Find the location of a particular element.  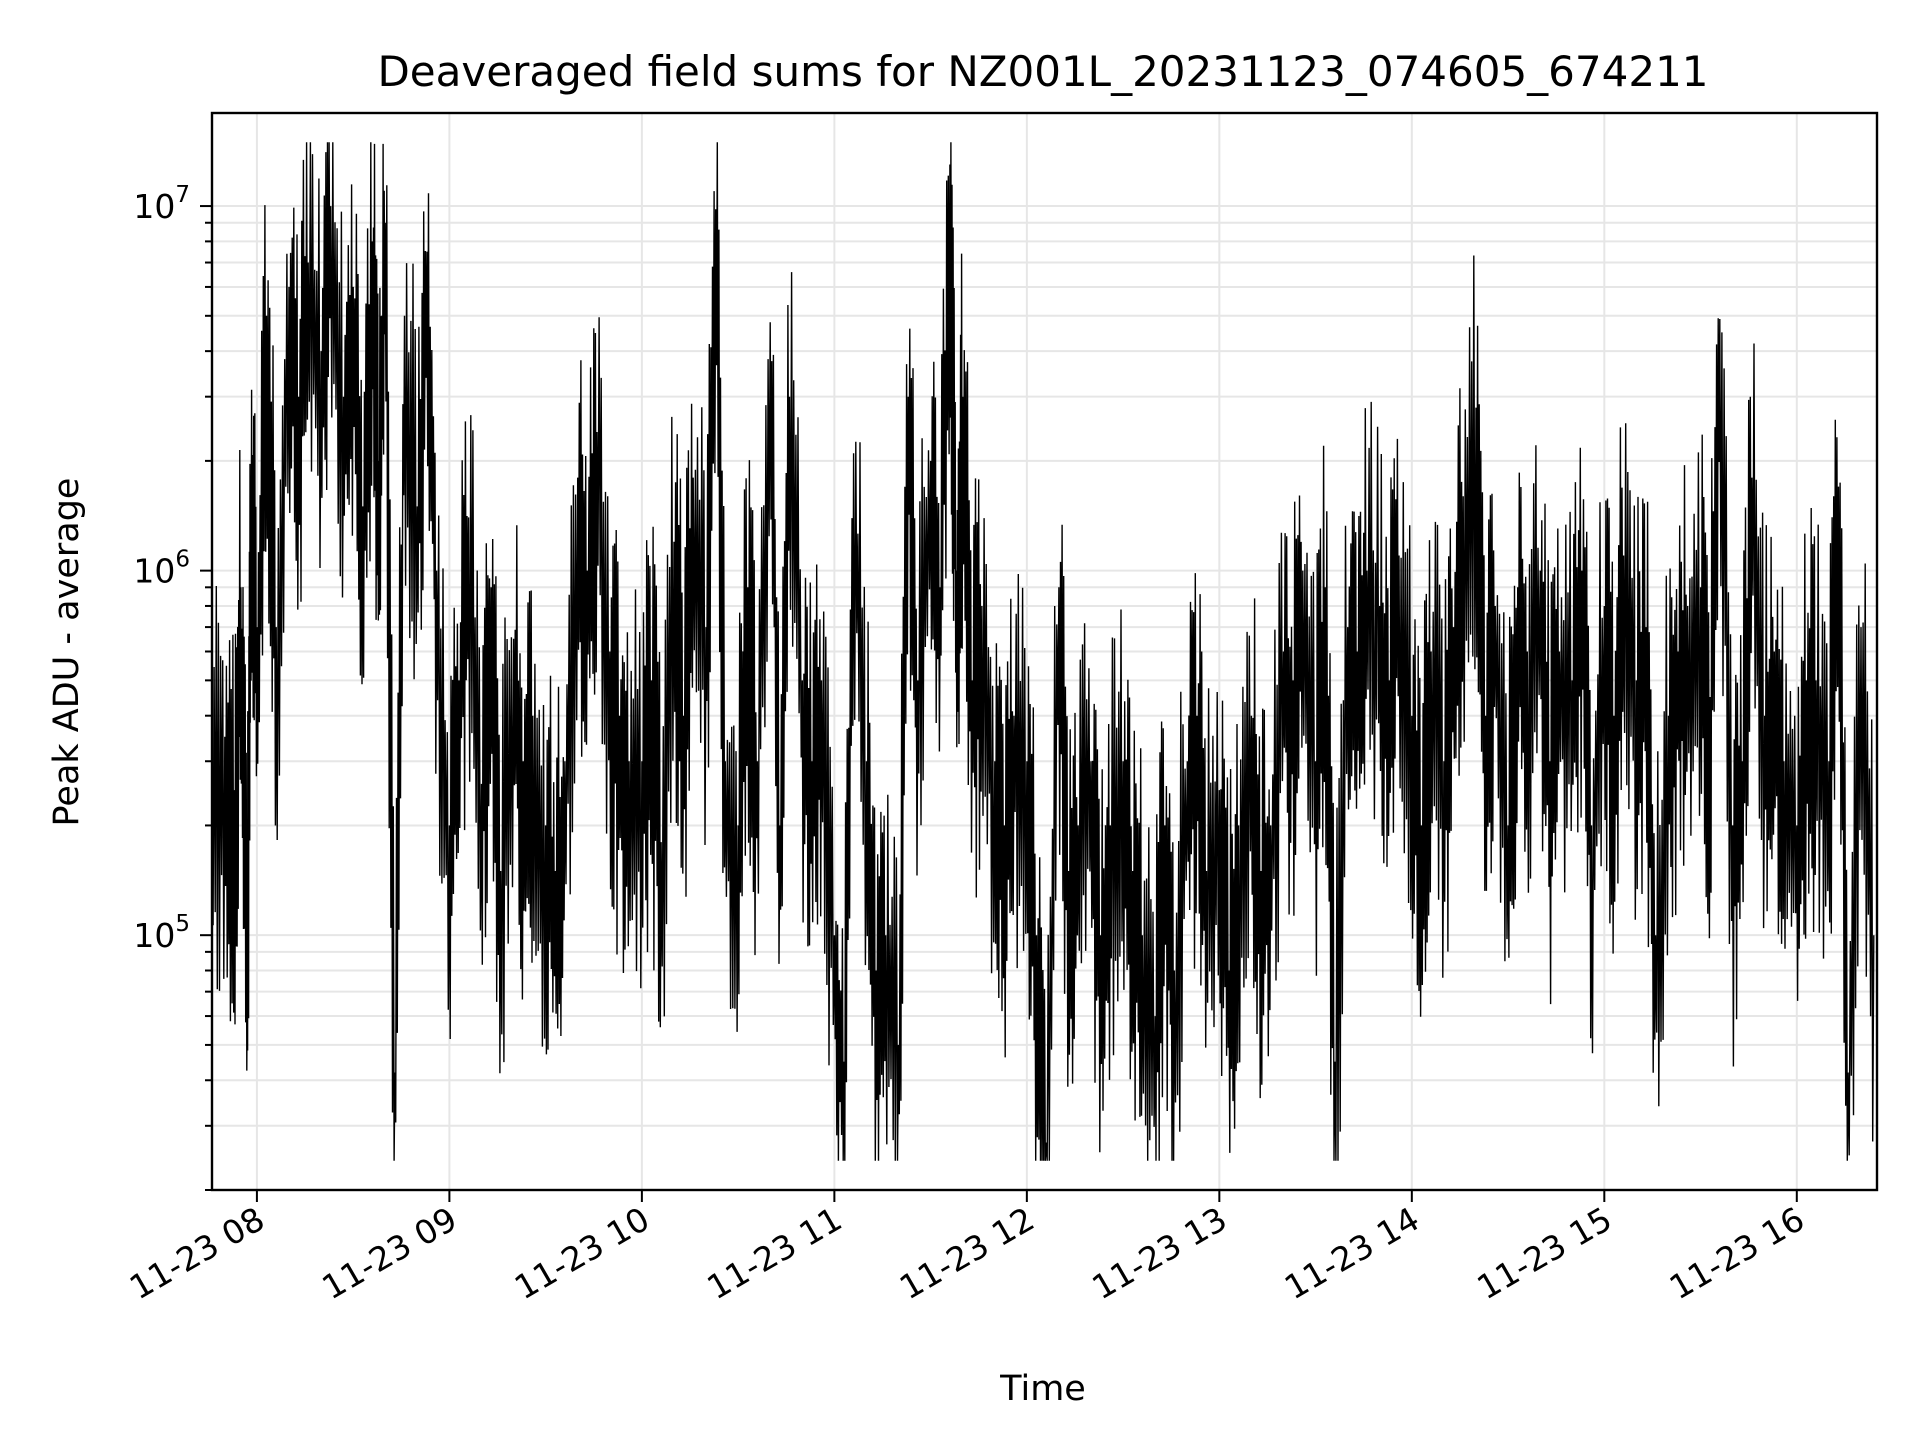

y-tick-label: 10⁶ is located at coordinates (161, 569).